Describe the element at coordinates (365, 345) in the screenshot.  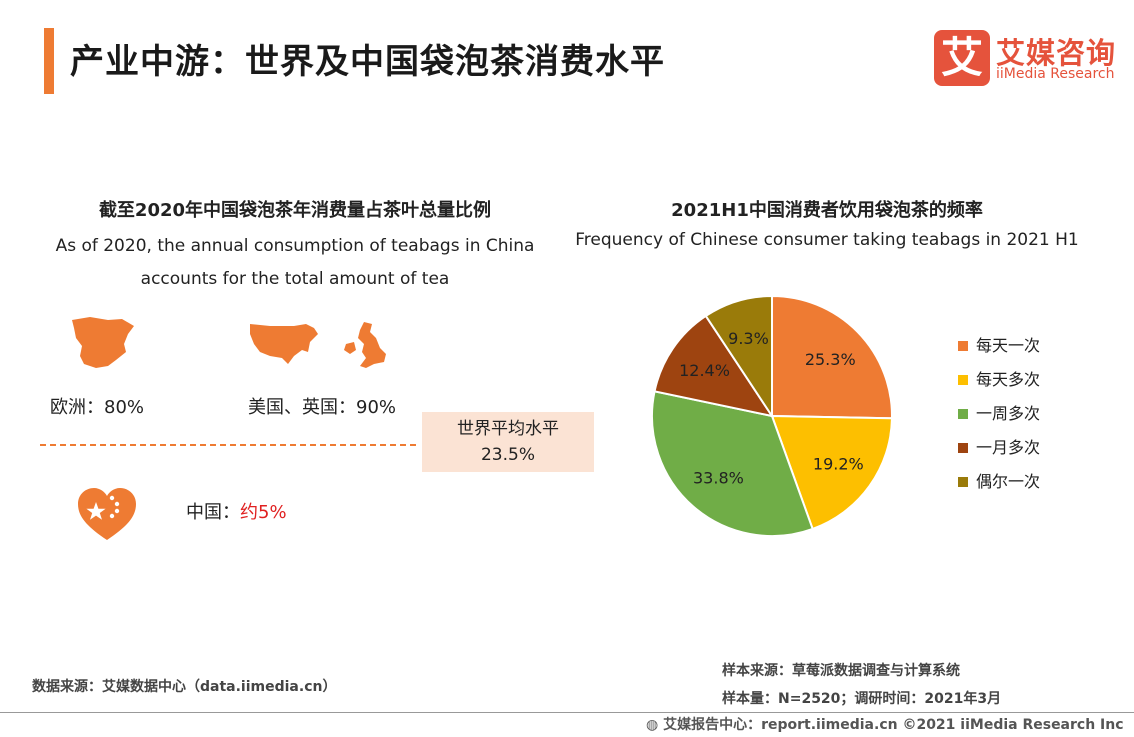
I see `uk-map-icon` at that location.